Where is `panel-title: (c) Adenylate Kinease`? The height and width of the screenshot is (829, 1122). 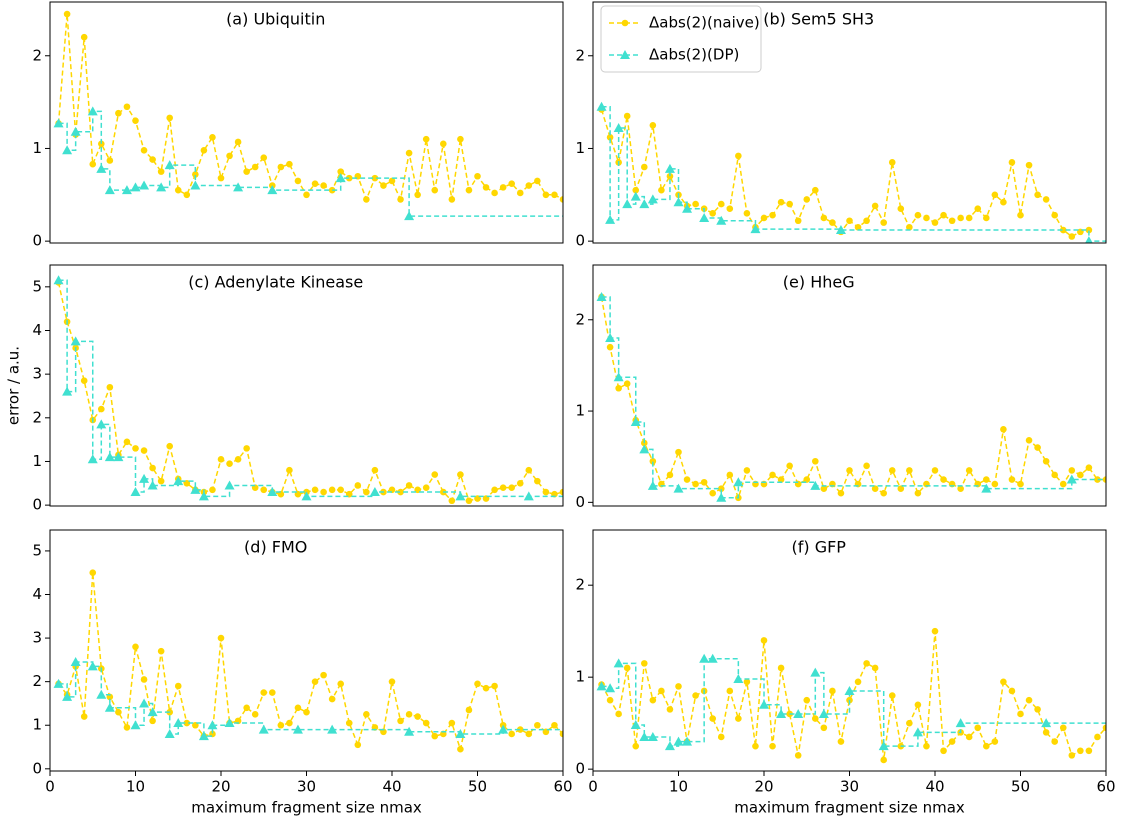 panel-title: (c) Adenylate Kinease is located at coordinates (275, 282).